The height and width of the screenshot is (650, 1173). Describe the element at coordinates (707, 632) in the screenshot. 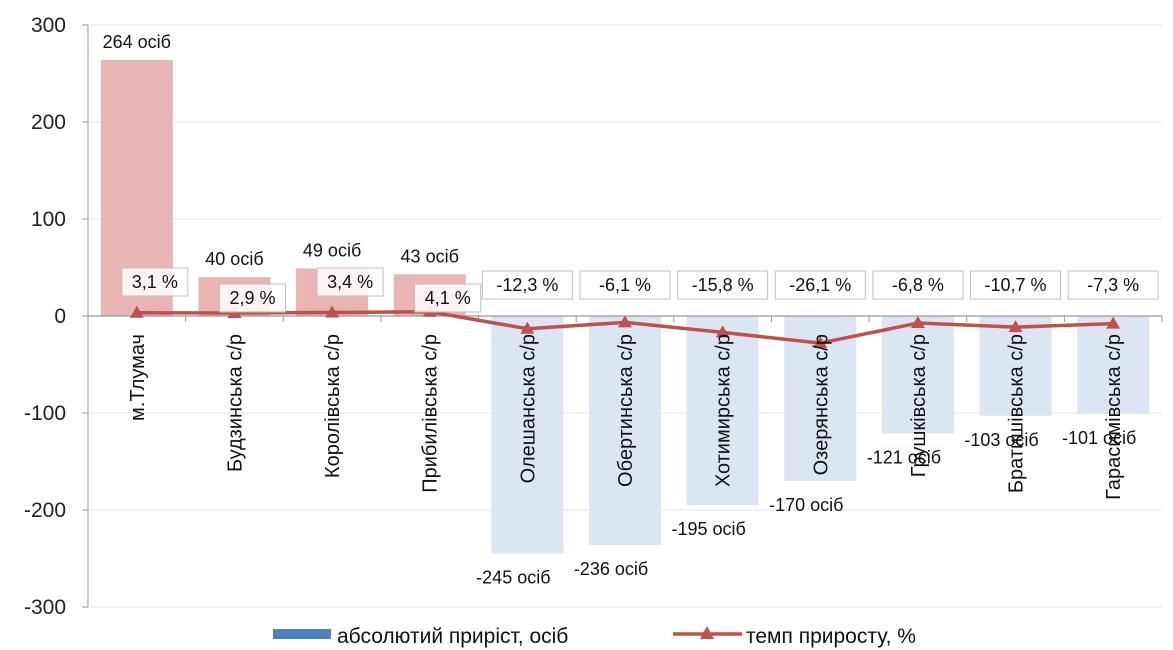

I see `legend-marker-line` at that location.